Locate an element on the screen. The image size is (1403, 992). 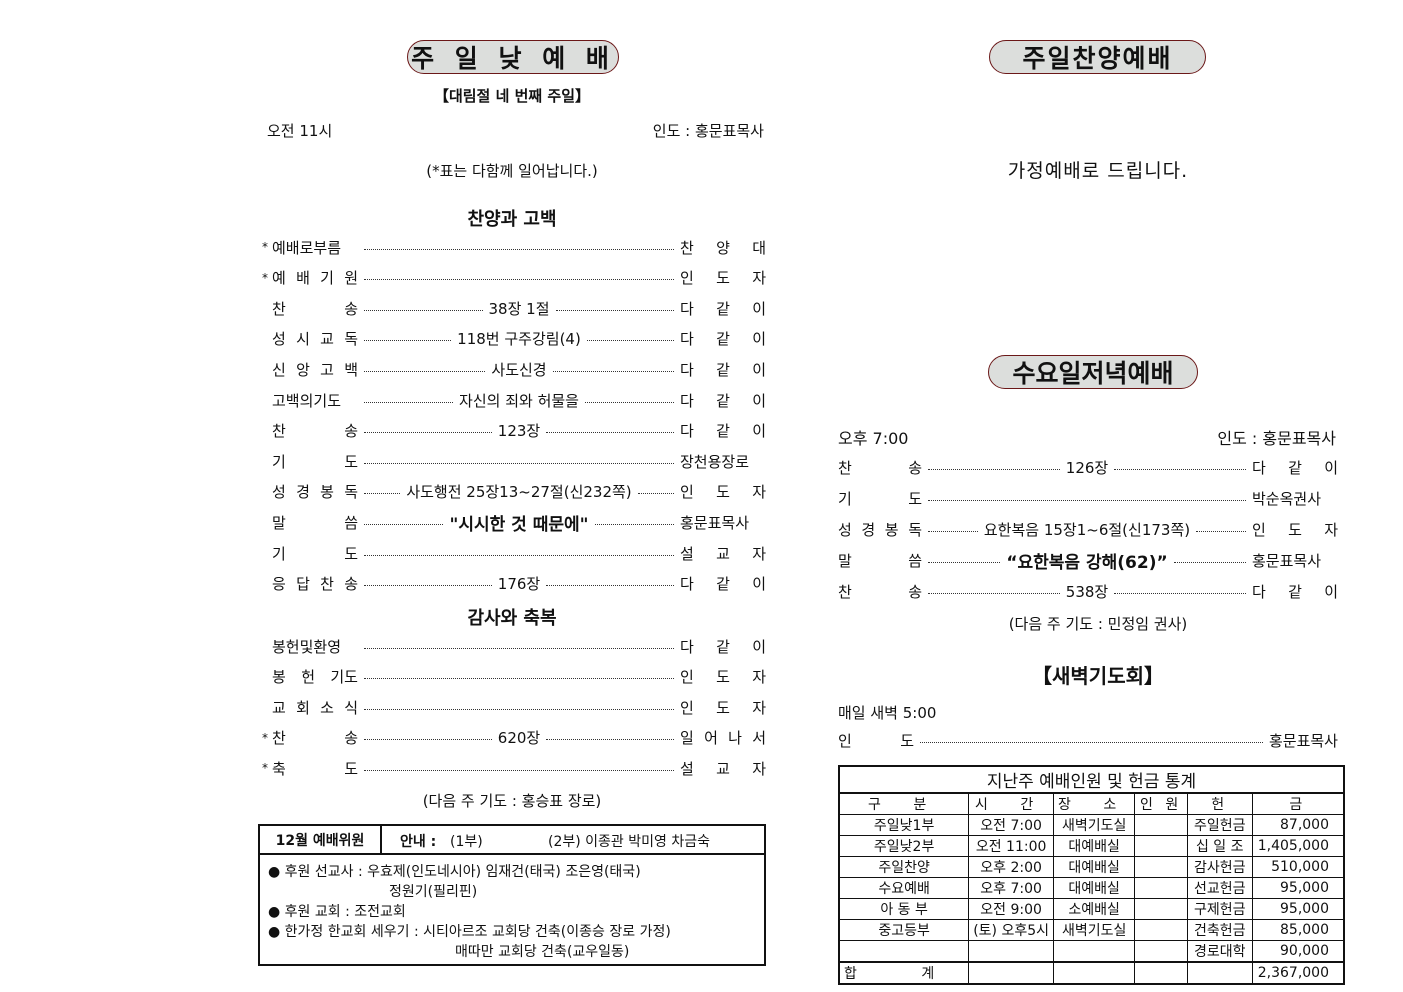
order-row: 고백의기도 자신의 죄와 허물을 다 같 이 is located at coordinates (519, 400).